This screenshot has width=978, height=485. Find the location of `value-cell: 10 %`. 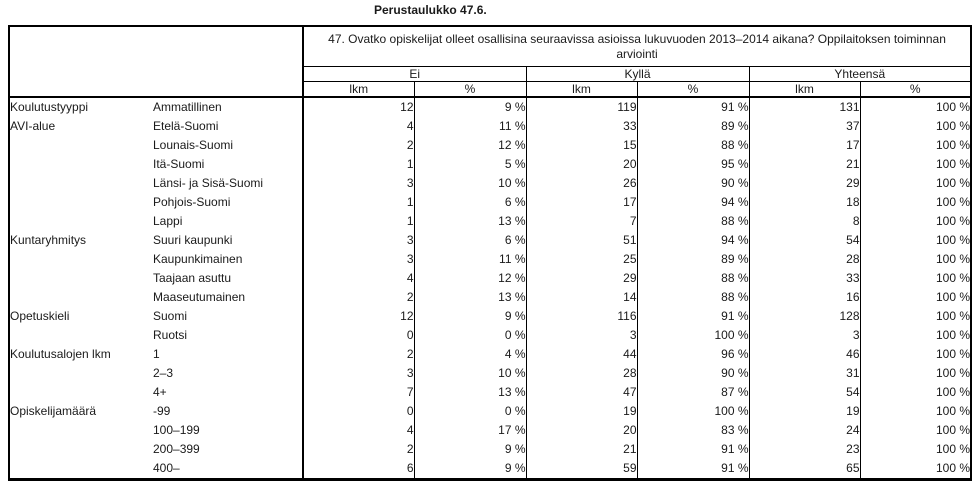

value-cell: 10 % is located at coordinates (469, 183).